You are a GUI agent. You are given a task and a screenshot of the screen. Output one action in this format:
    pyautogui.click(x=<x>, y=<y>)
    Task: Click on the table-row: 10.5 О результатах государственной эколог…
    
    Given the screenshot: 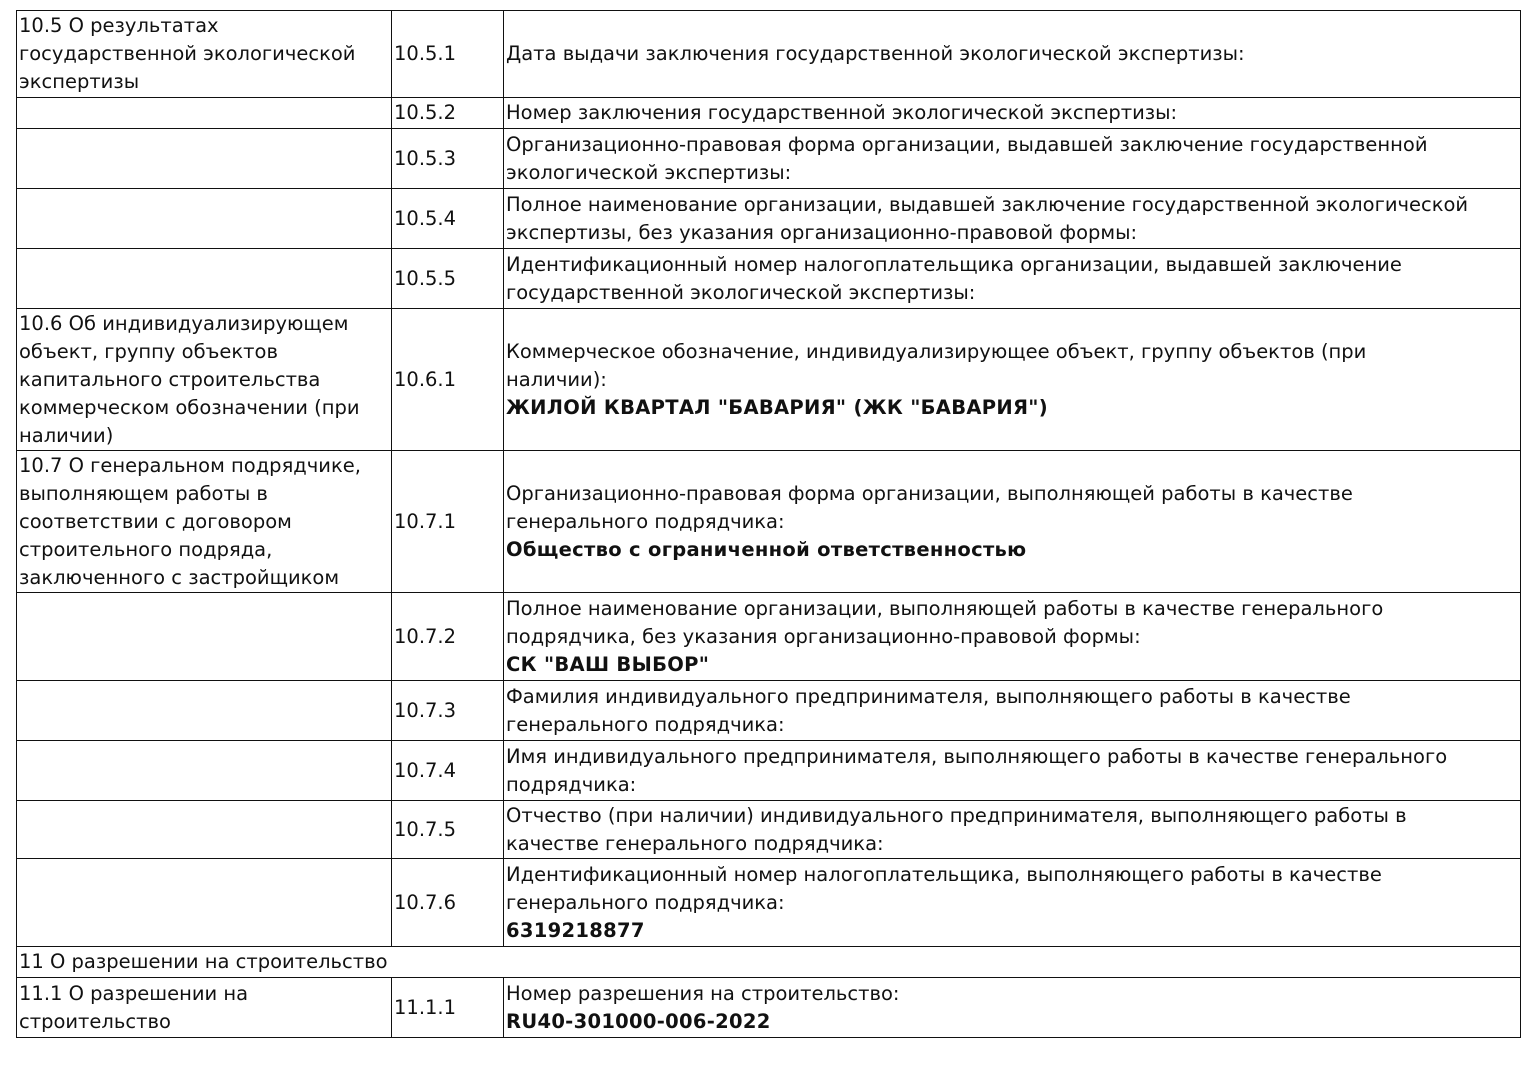 What is the action you would take?
    pyautogui.click(x=768, y=54)
    